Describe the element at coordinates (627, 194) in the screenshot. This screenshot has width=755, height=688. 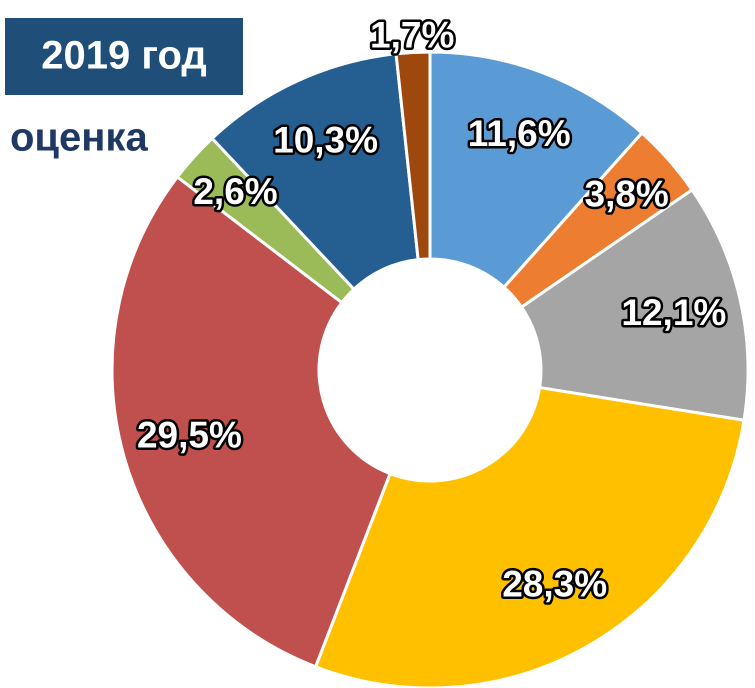
I see `data-label: 3,8%` at that location.